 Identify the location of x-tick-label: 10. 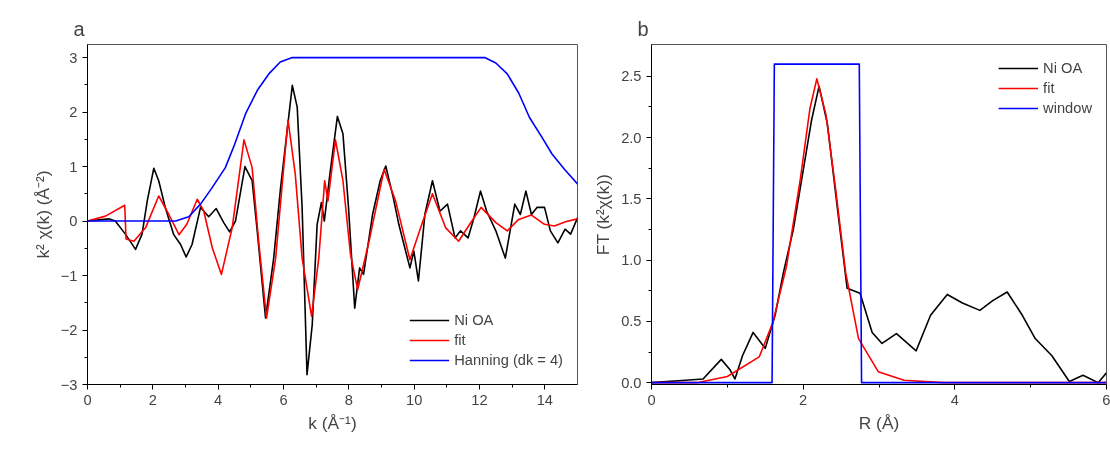
(414, 399).